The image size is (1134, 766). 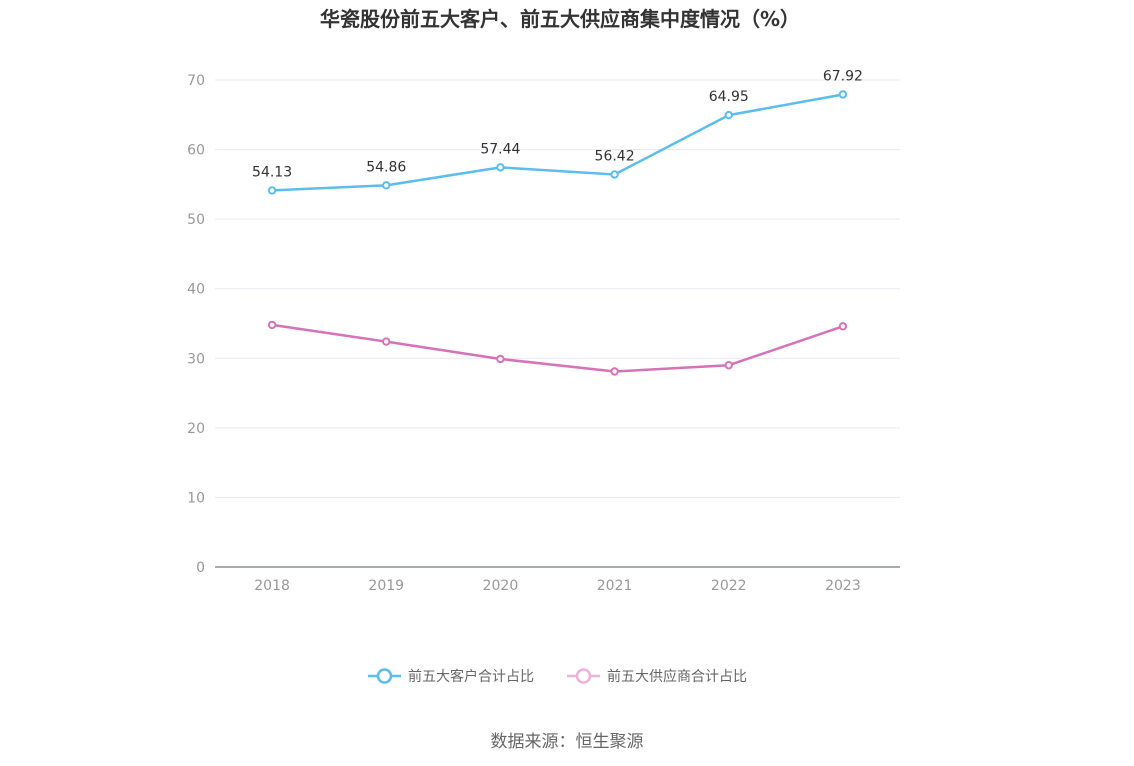 I want to click on x-tick-label-2021: 2021, so click(x=615, y=586).